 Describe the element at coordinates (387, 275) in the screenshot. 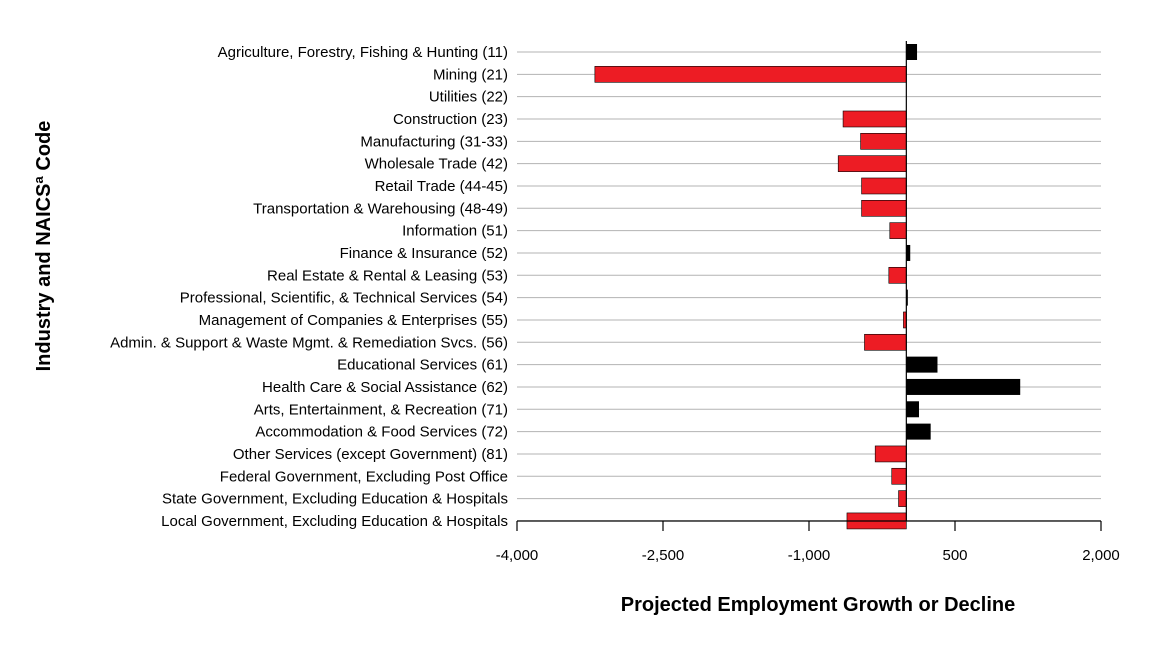

I see `category-label: Real Estate & Rental & Leasing (53)` at that location.